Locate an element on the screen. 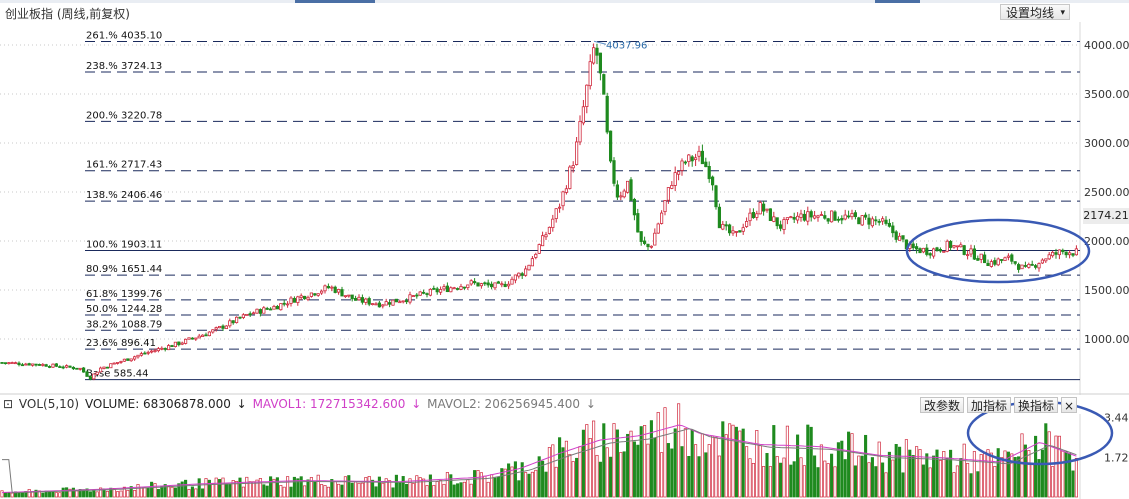  mavol2-line is located at coordinates (539, 461).